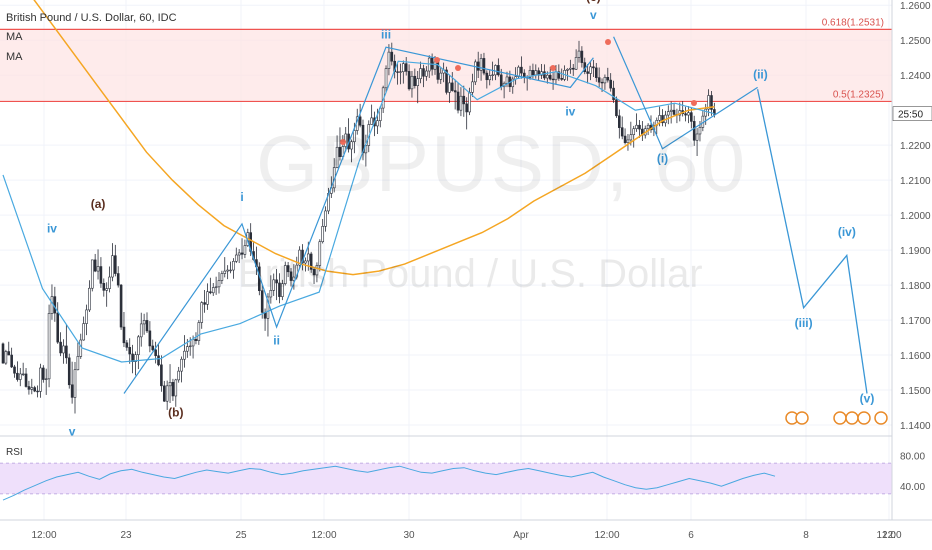  I want to click on rsi-tick: 40.00, so click(912, 487).